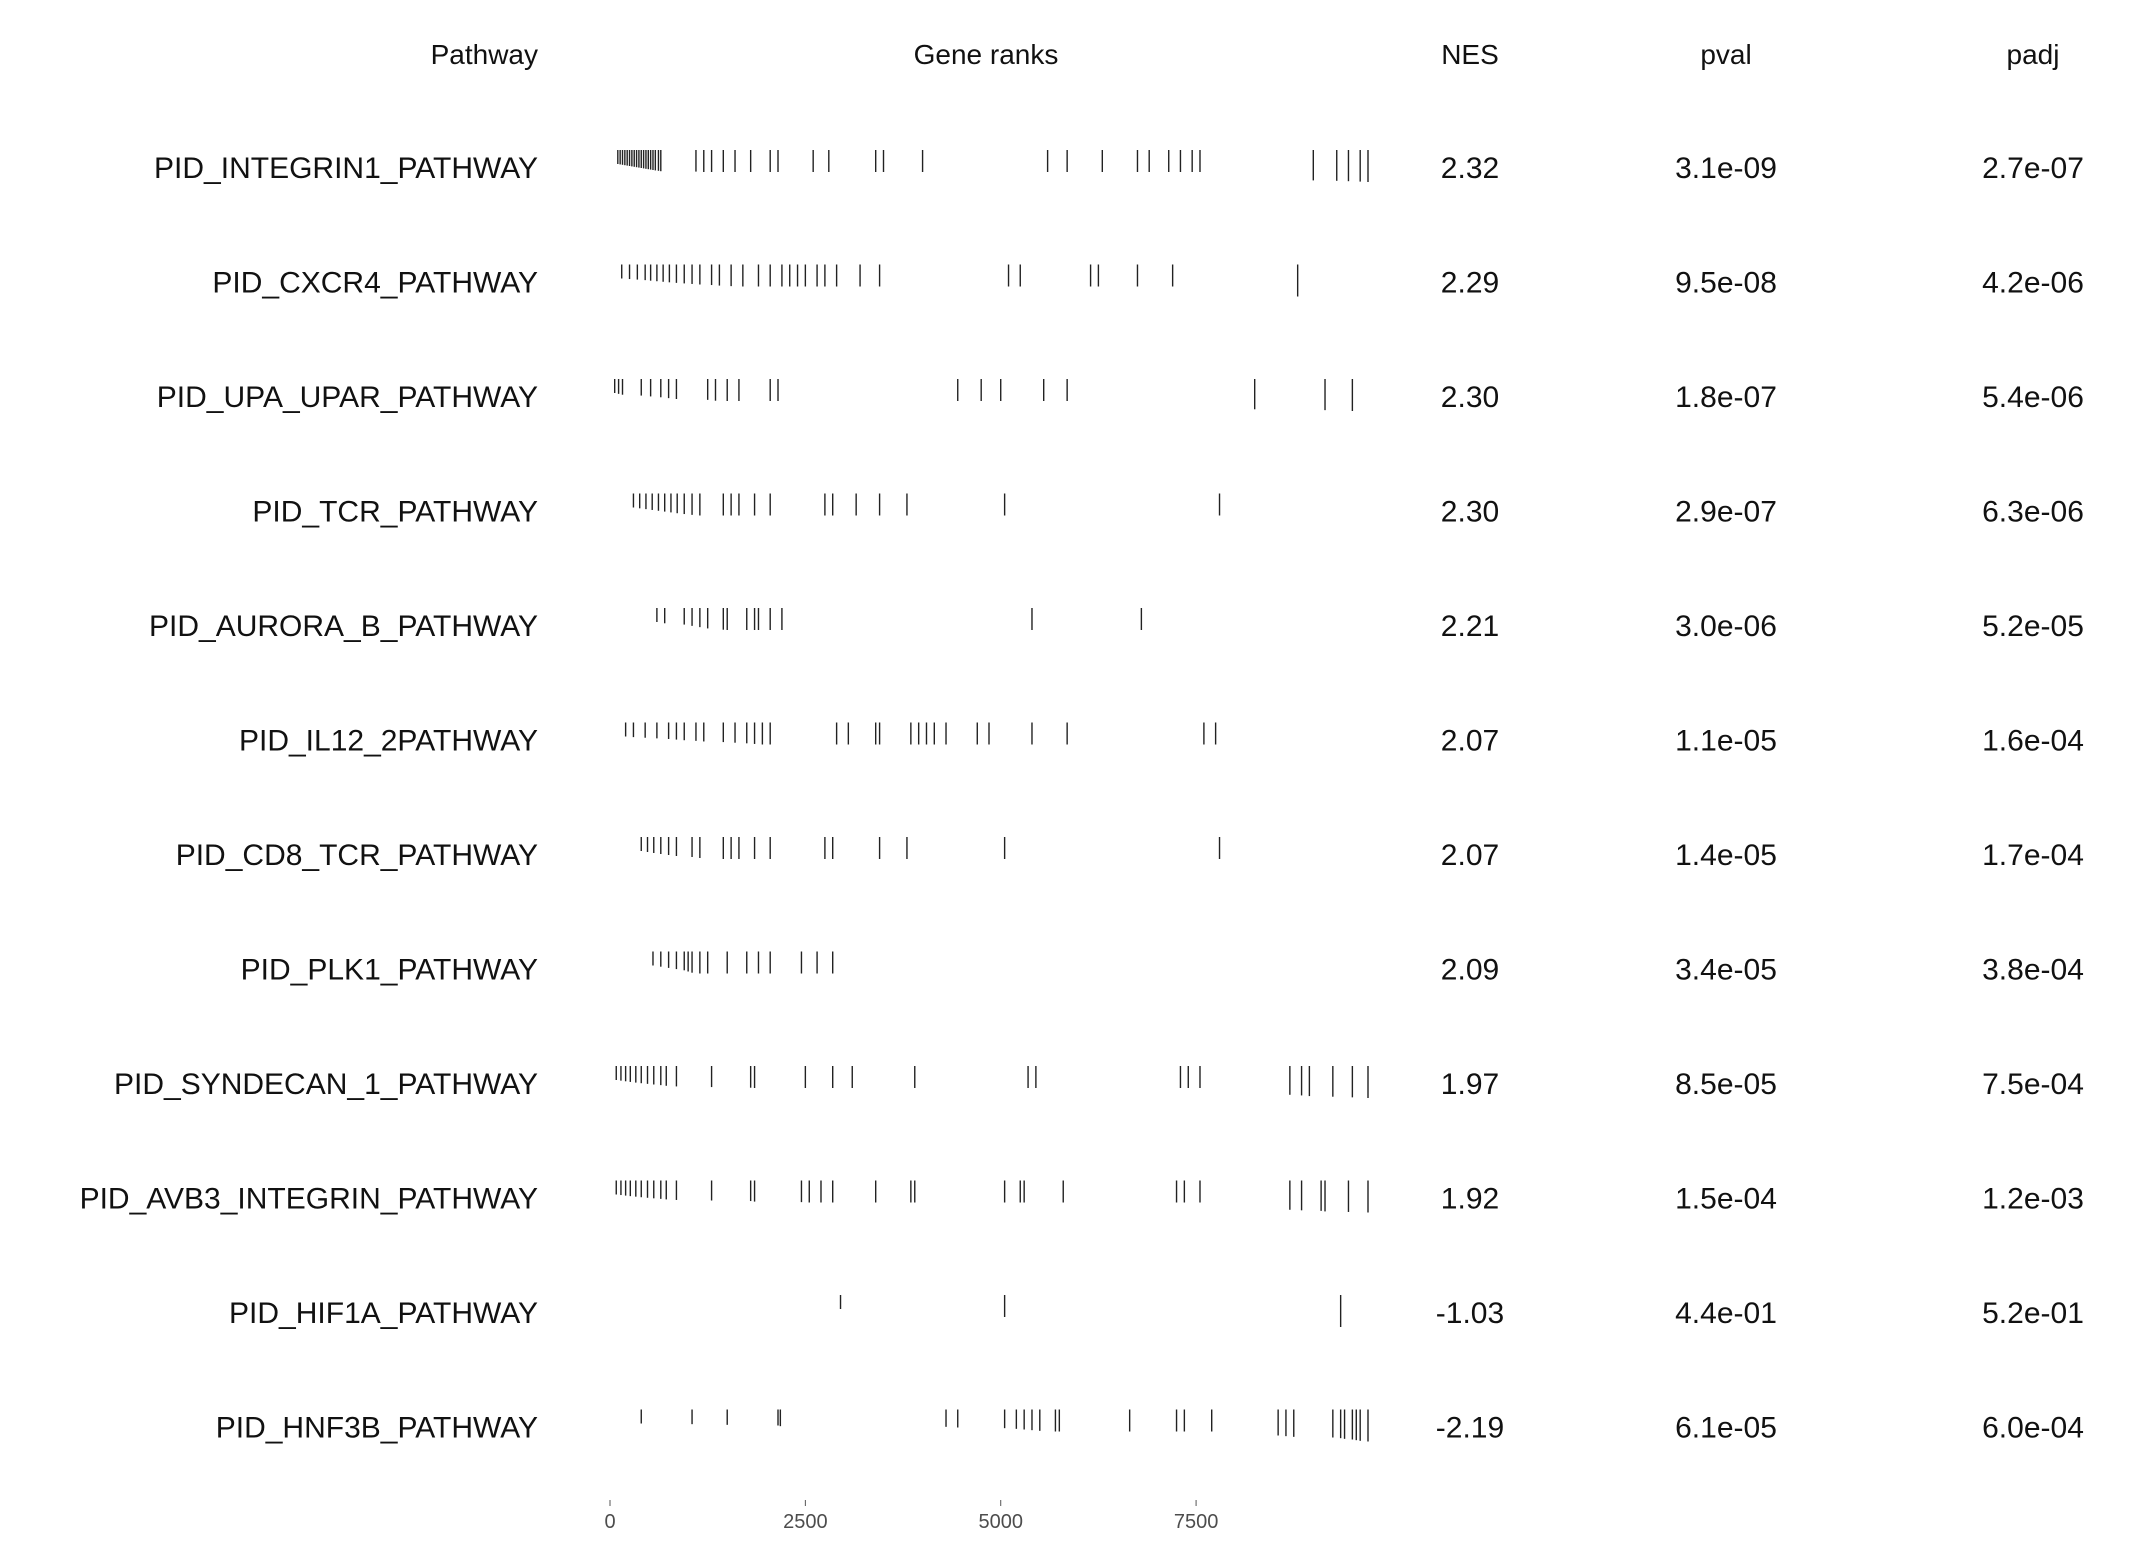 Image resolution: width=2136 pixels, height=1561 pixels. What do you see at coordinates (1162, 969) in the screenshot?
I see `table-row: PID_PLK1_PATHWAY 2.09 3.4e-05 3.8e-04` at bounding box center [1162, 969].